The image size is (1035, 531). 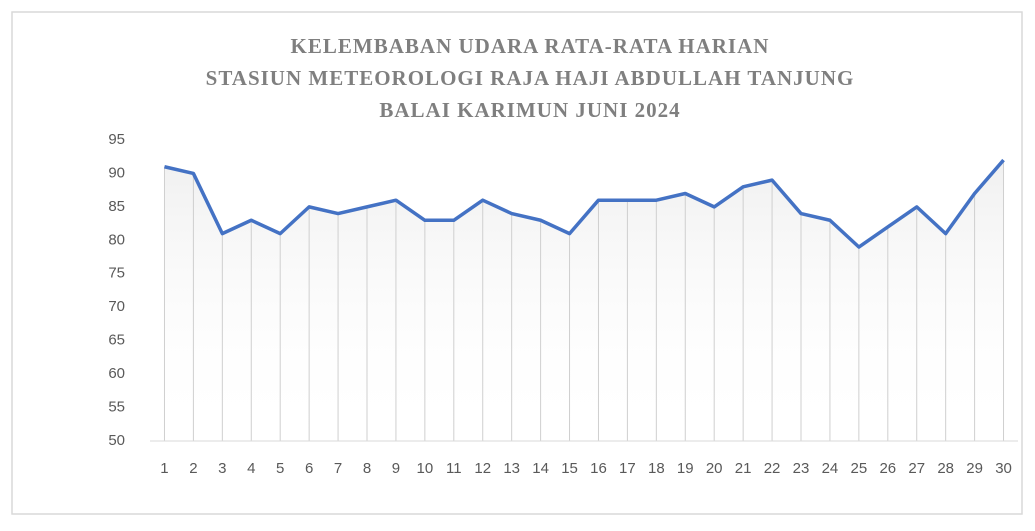 What do you see at coordinates (511, 468) in the screenshot?
I see `x-tick-label: 13` at bounding box center [511, 468].